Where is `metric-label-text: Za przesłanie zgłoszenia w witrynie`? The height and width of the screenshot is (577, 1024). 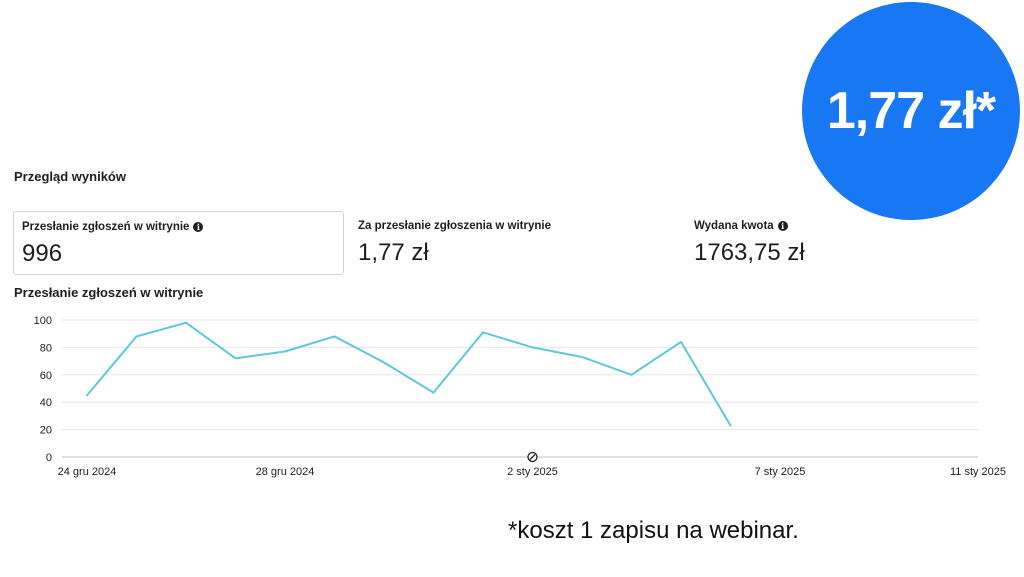
metric-label-text: Za przesłanie zgłoszenia w witrynie is located at coordinates (455, 226).